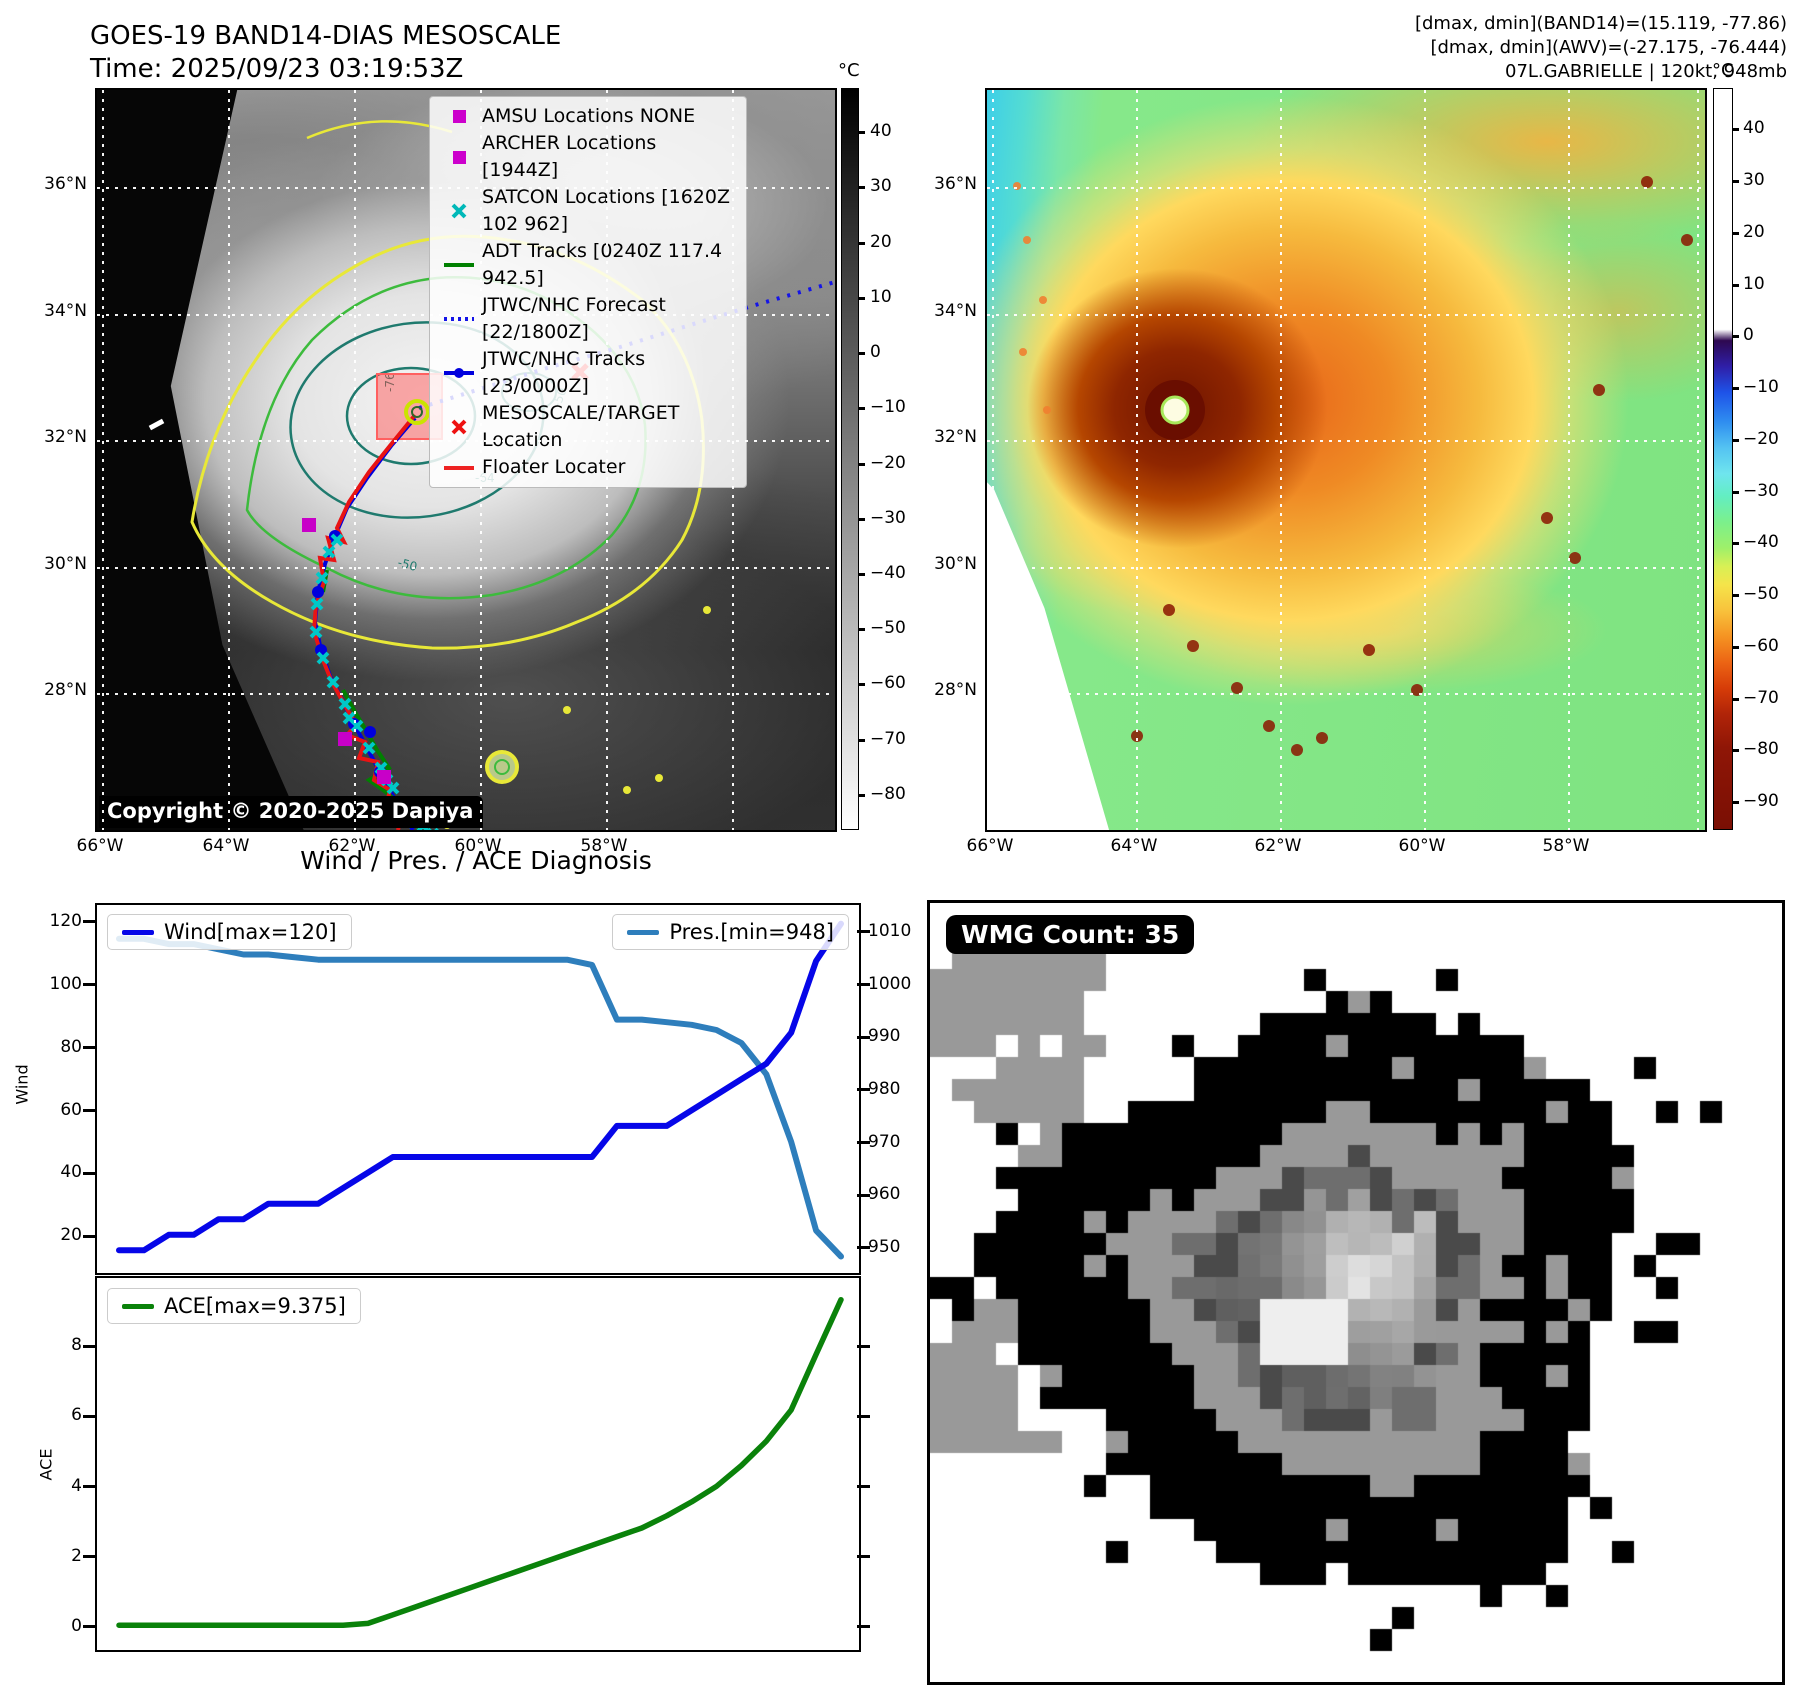  Describe the element at coordinates (1723, 459) in the screenshot. I see `ir-colorbar` at that location.